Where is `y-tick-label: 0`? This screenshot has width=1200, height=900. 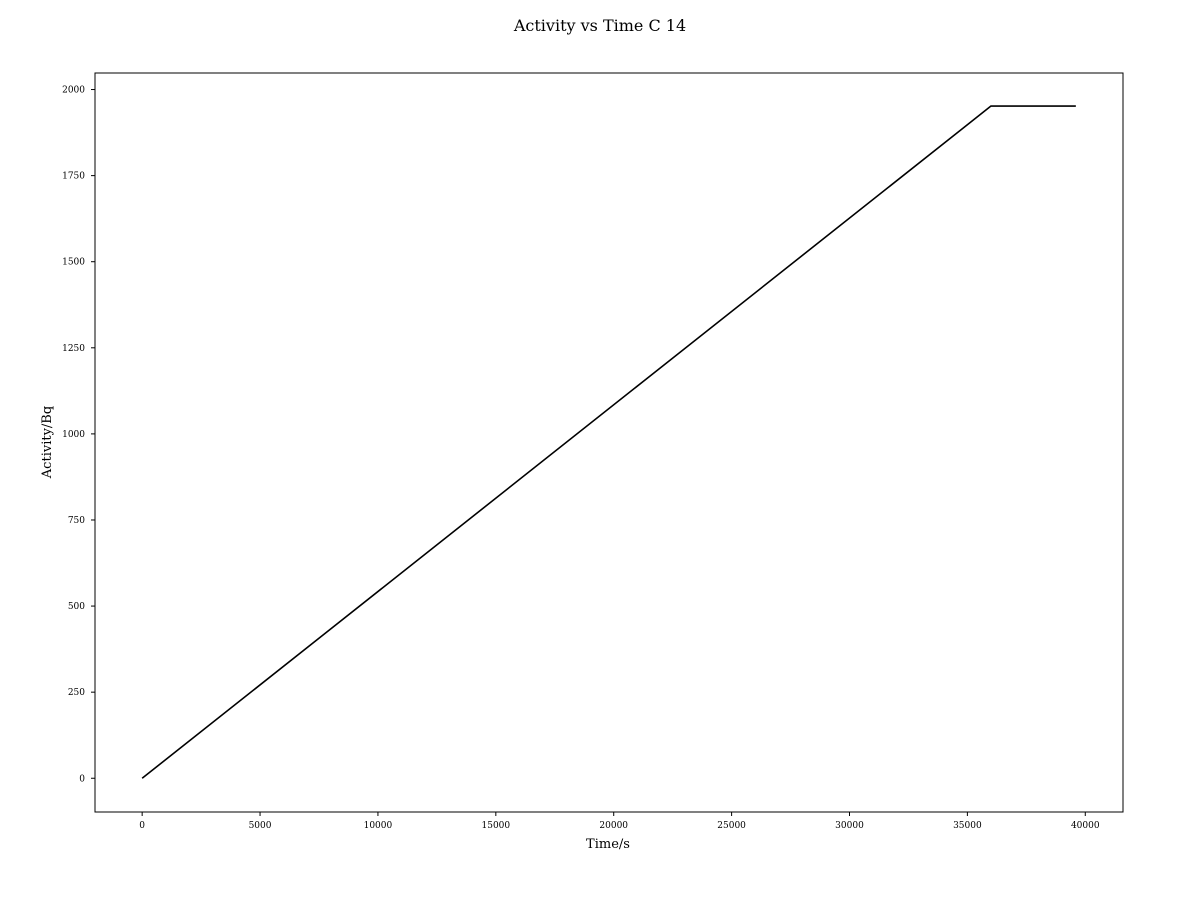 y-tick-label: 0 is located at coordinates (82, 779).